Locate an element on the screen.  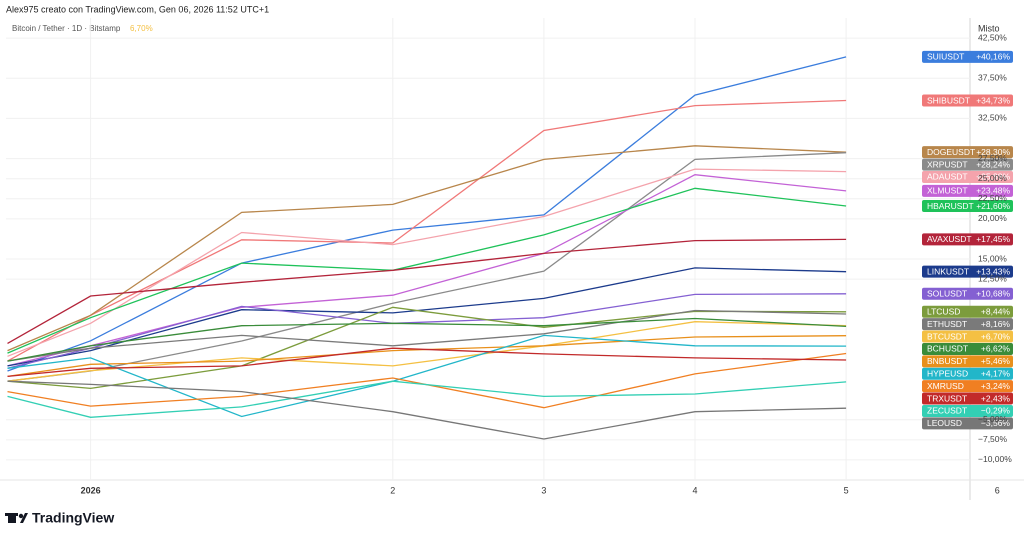
badge-name: SHIBUSDT is located at coordinates (948, 100).